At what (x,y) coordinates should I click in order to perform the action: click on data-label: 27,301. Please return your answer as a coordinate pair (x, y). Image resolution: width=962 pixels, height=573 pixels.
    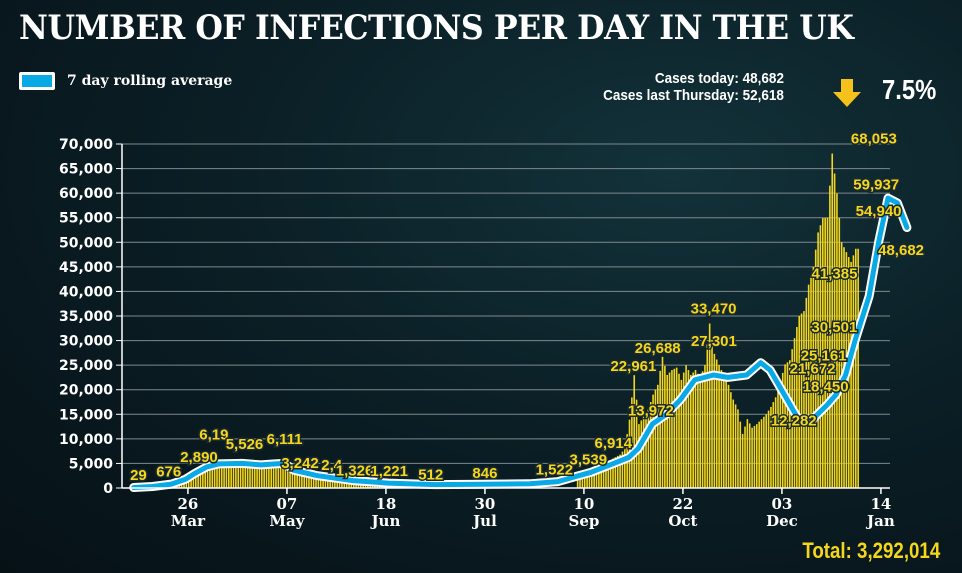
    Looking at the image, I should click on (714, 341).